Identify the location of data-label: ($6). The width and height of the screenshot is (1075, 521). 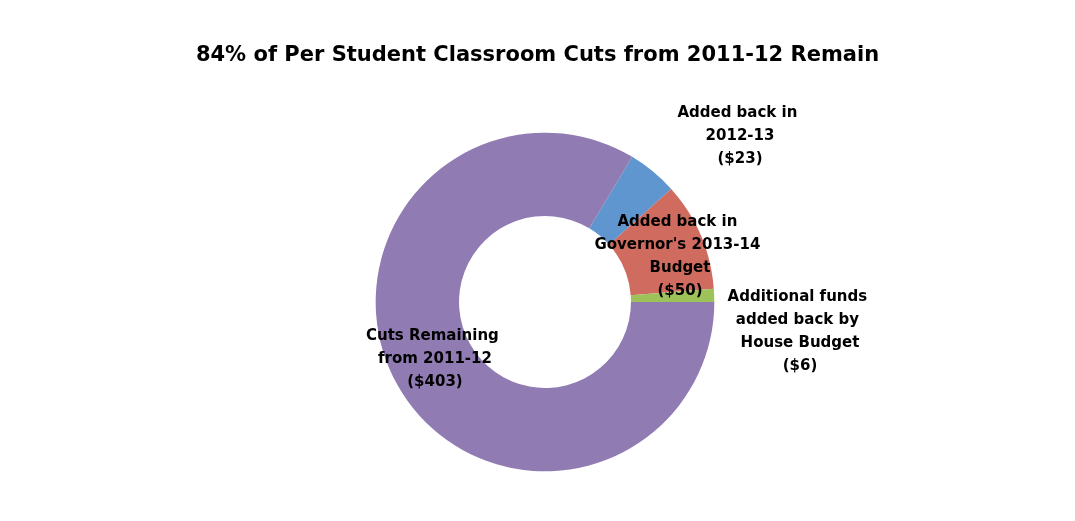
(800, 364).